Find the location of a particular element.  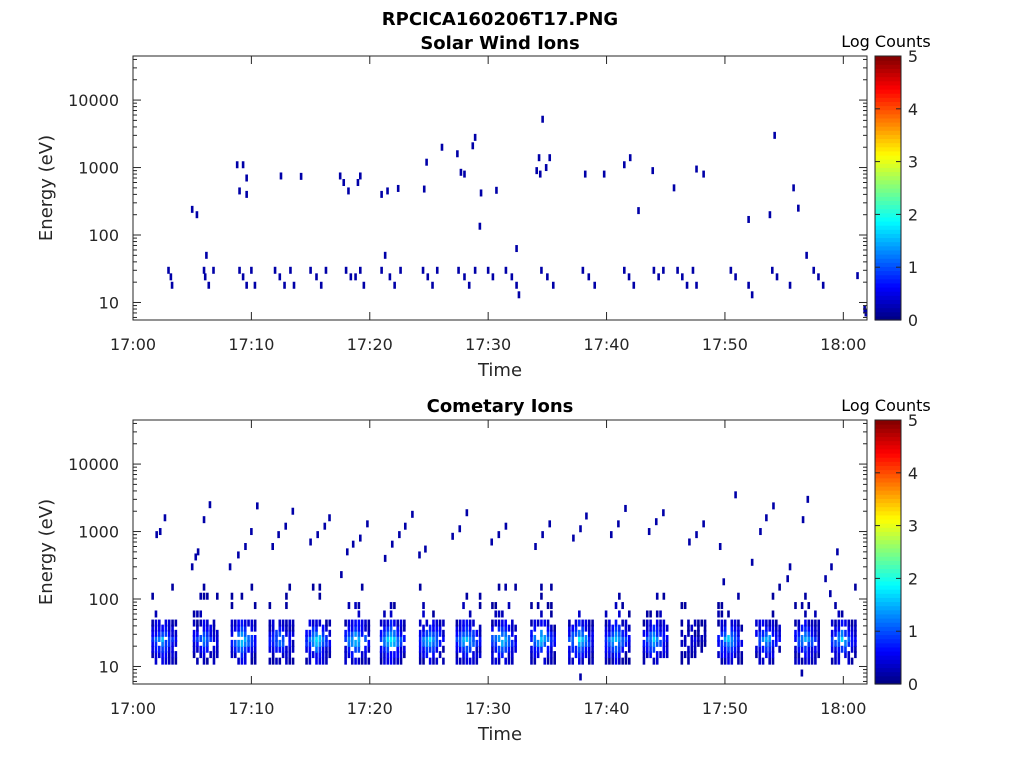

colorbar-tick-label: 1 is located at coordinates (913, 631).